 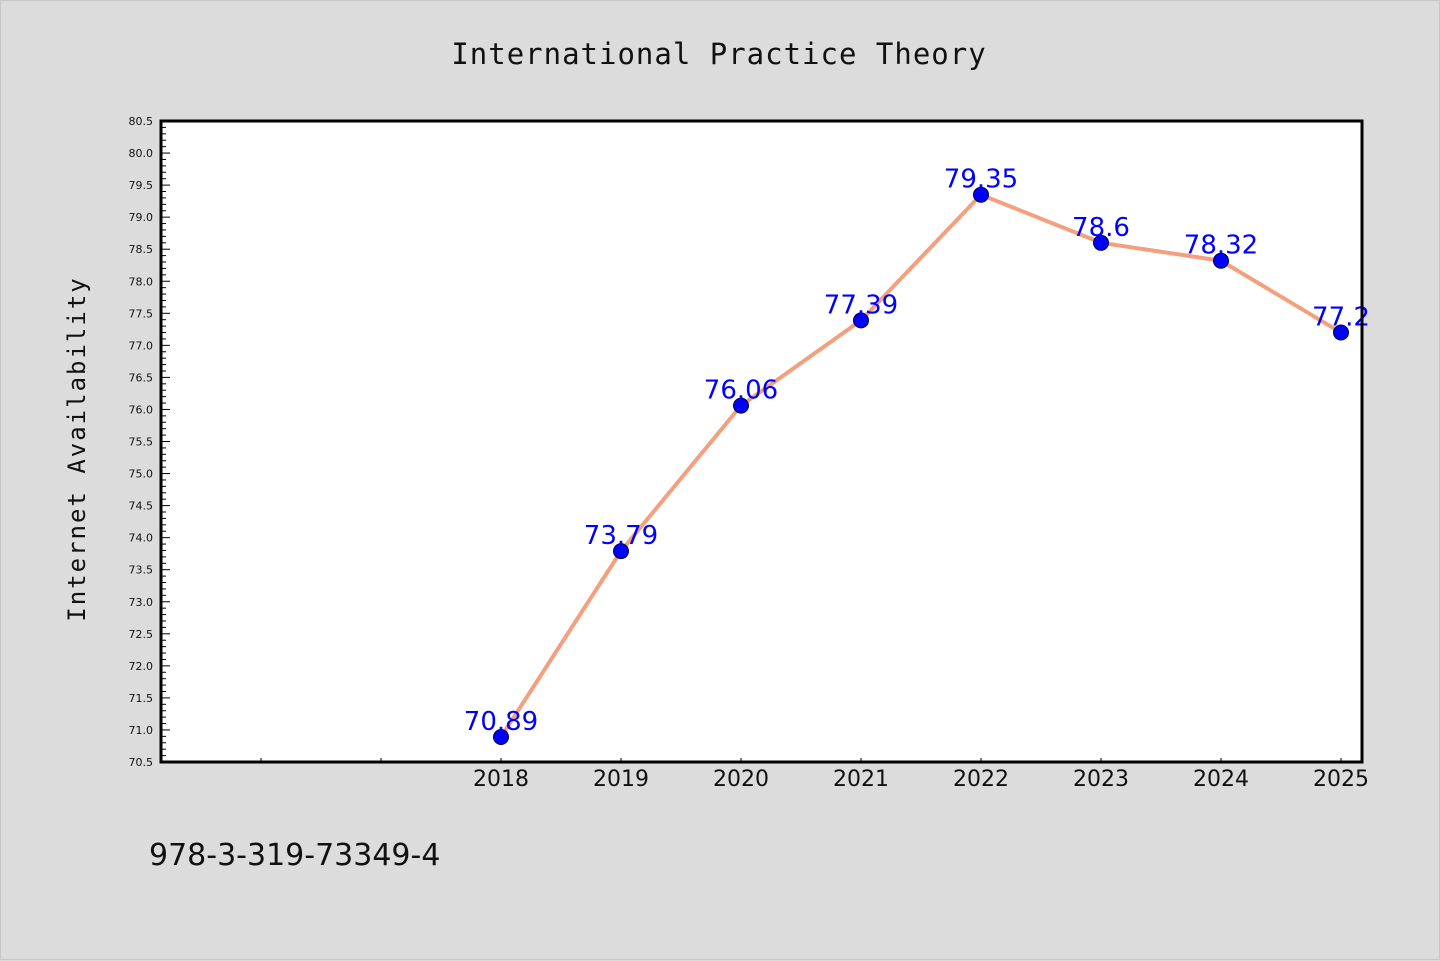 What do you see at coordinates (141, 698) in the screenshot?
I see `y-tick-label: 71.5` at bounding box center [141, 698].